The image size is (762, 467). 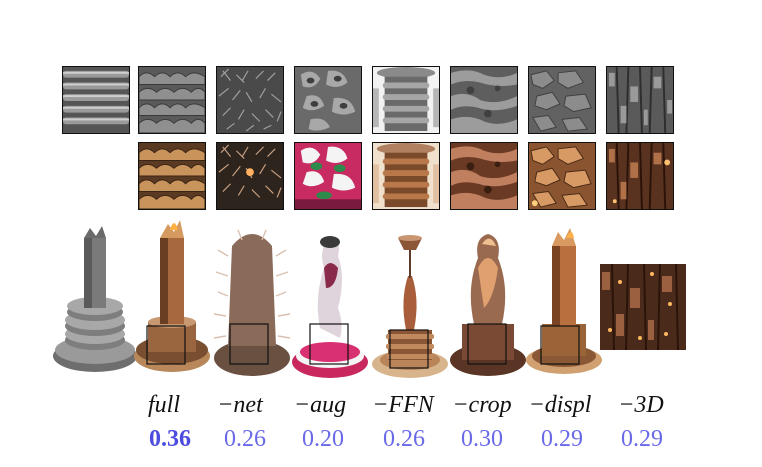 I want to click on render-gray-input, so click(x=95, y=304).